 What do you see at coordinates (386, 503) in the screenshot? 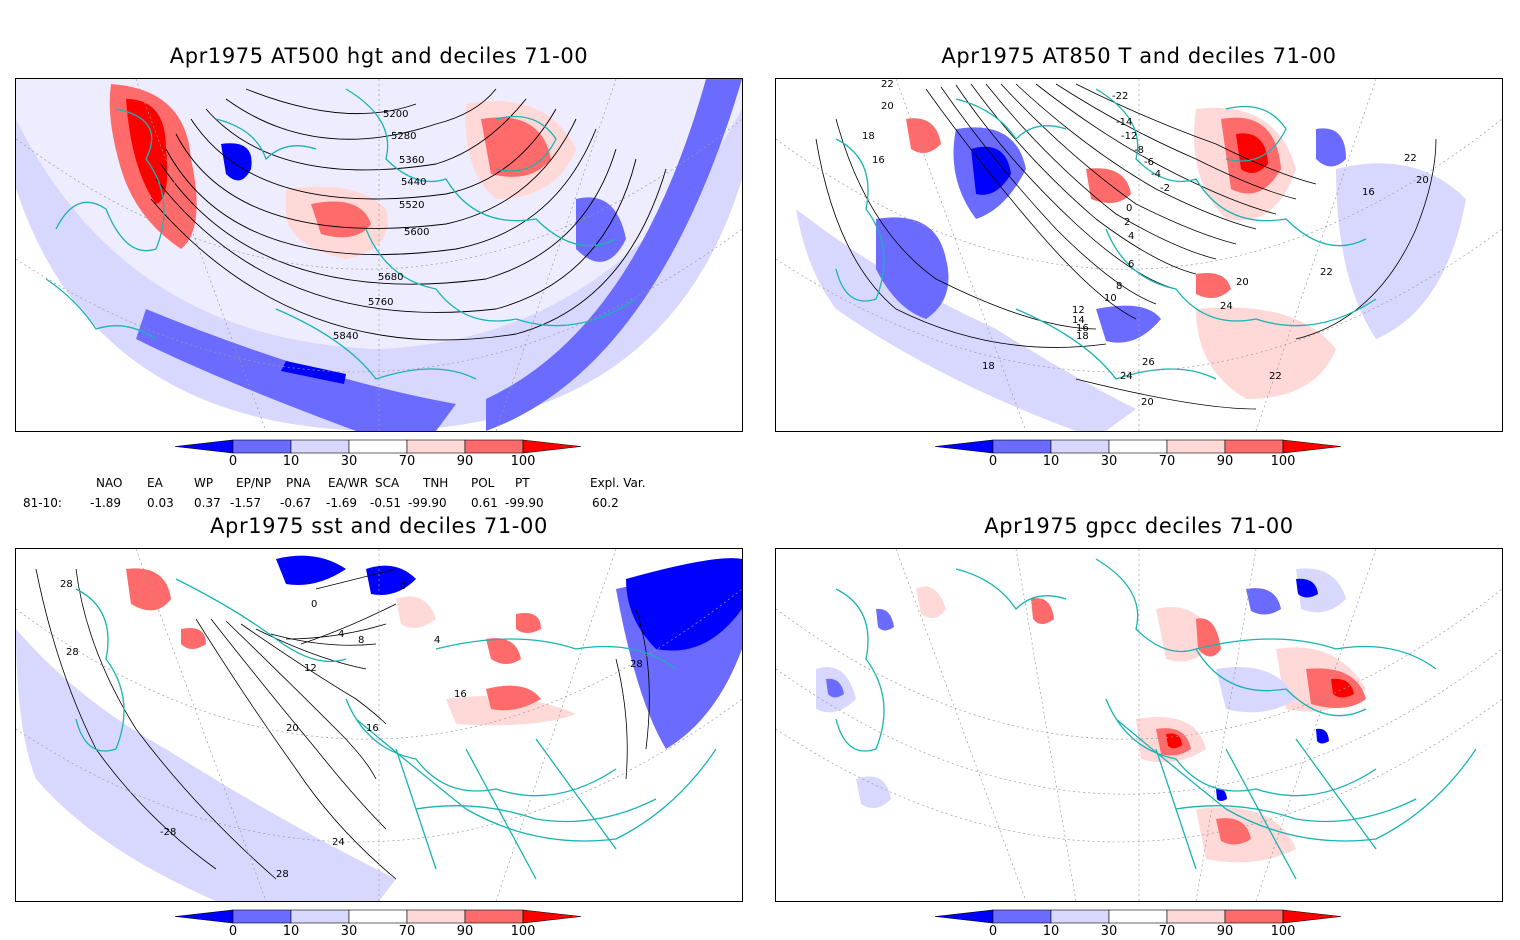
I see `index-value: -0.51` at bounding box center [386, 503].